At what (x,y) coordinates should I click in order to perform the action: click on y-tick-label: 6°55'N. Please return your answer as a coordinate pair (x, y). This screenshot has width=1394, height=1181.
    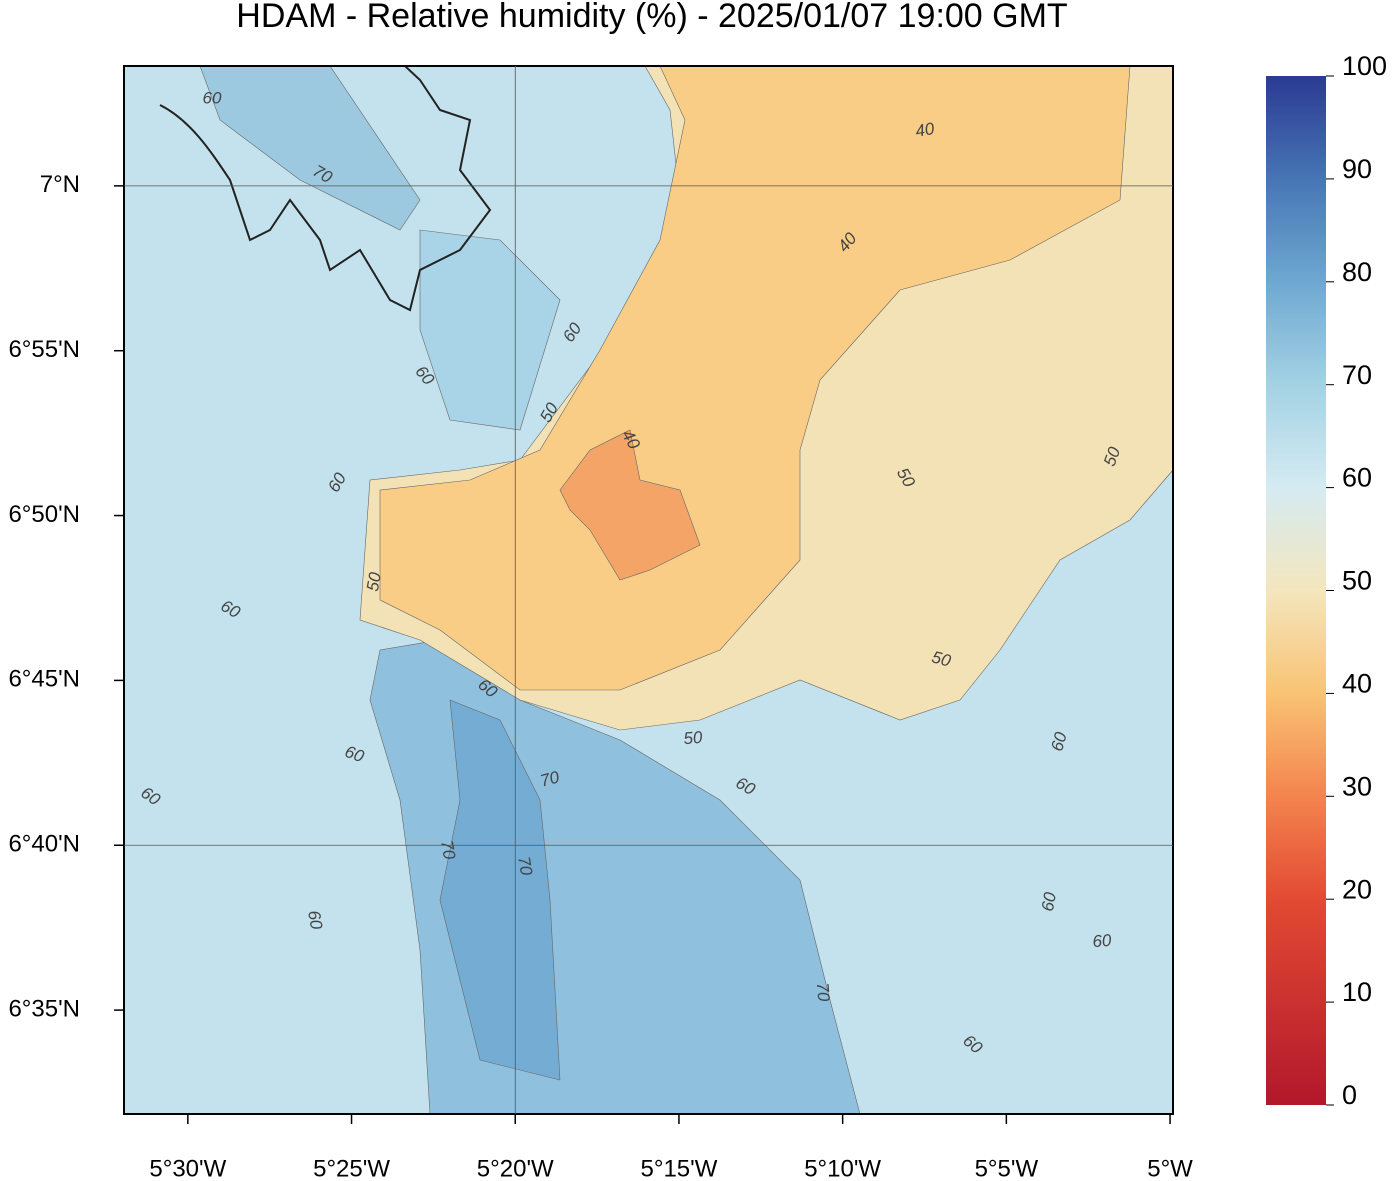
    Looking at the image, I should click on (44, 349).